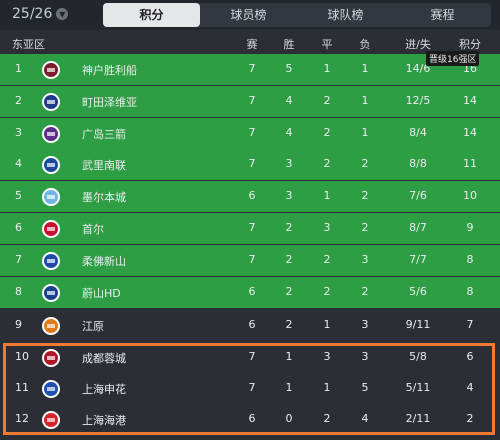 This screenshot has width=500, height=440. Describe the element at coordinates (470, 195) in the screenshot. I see `points-cell: 10` at that location.